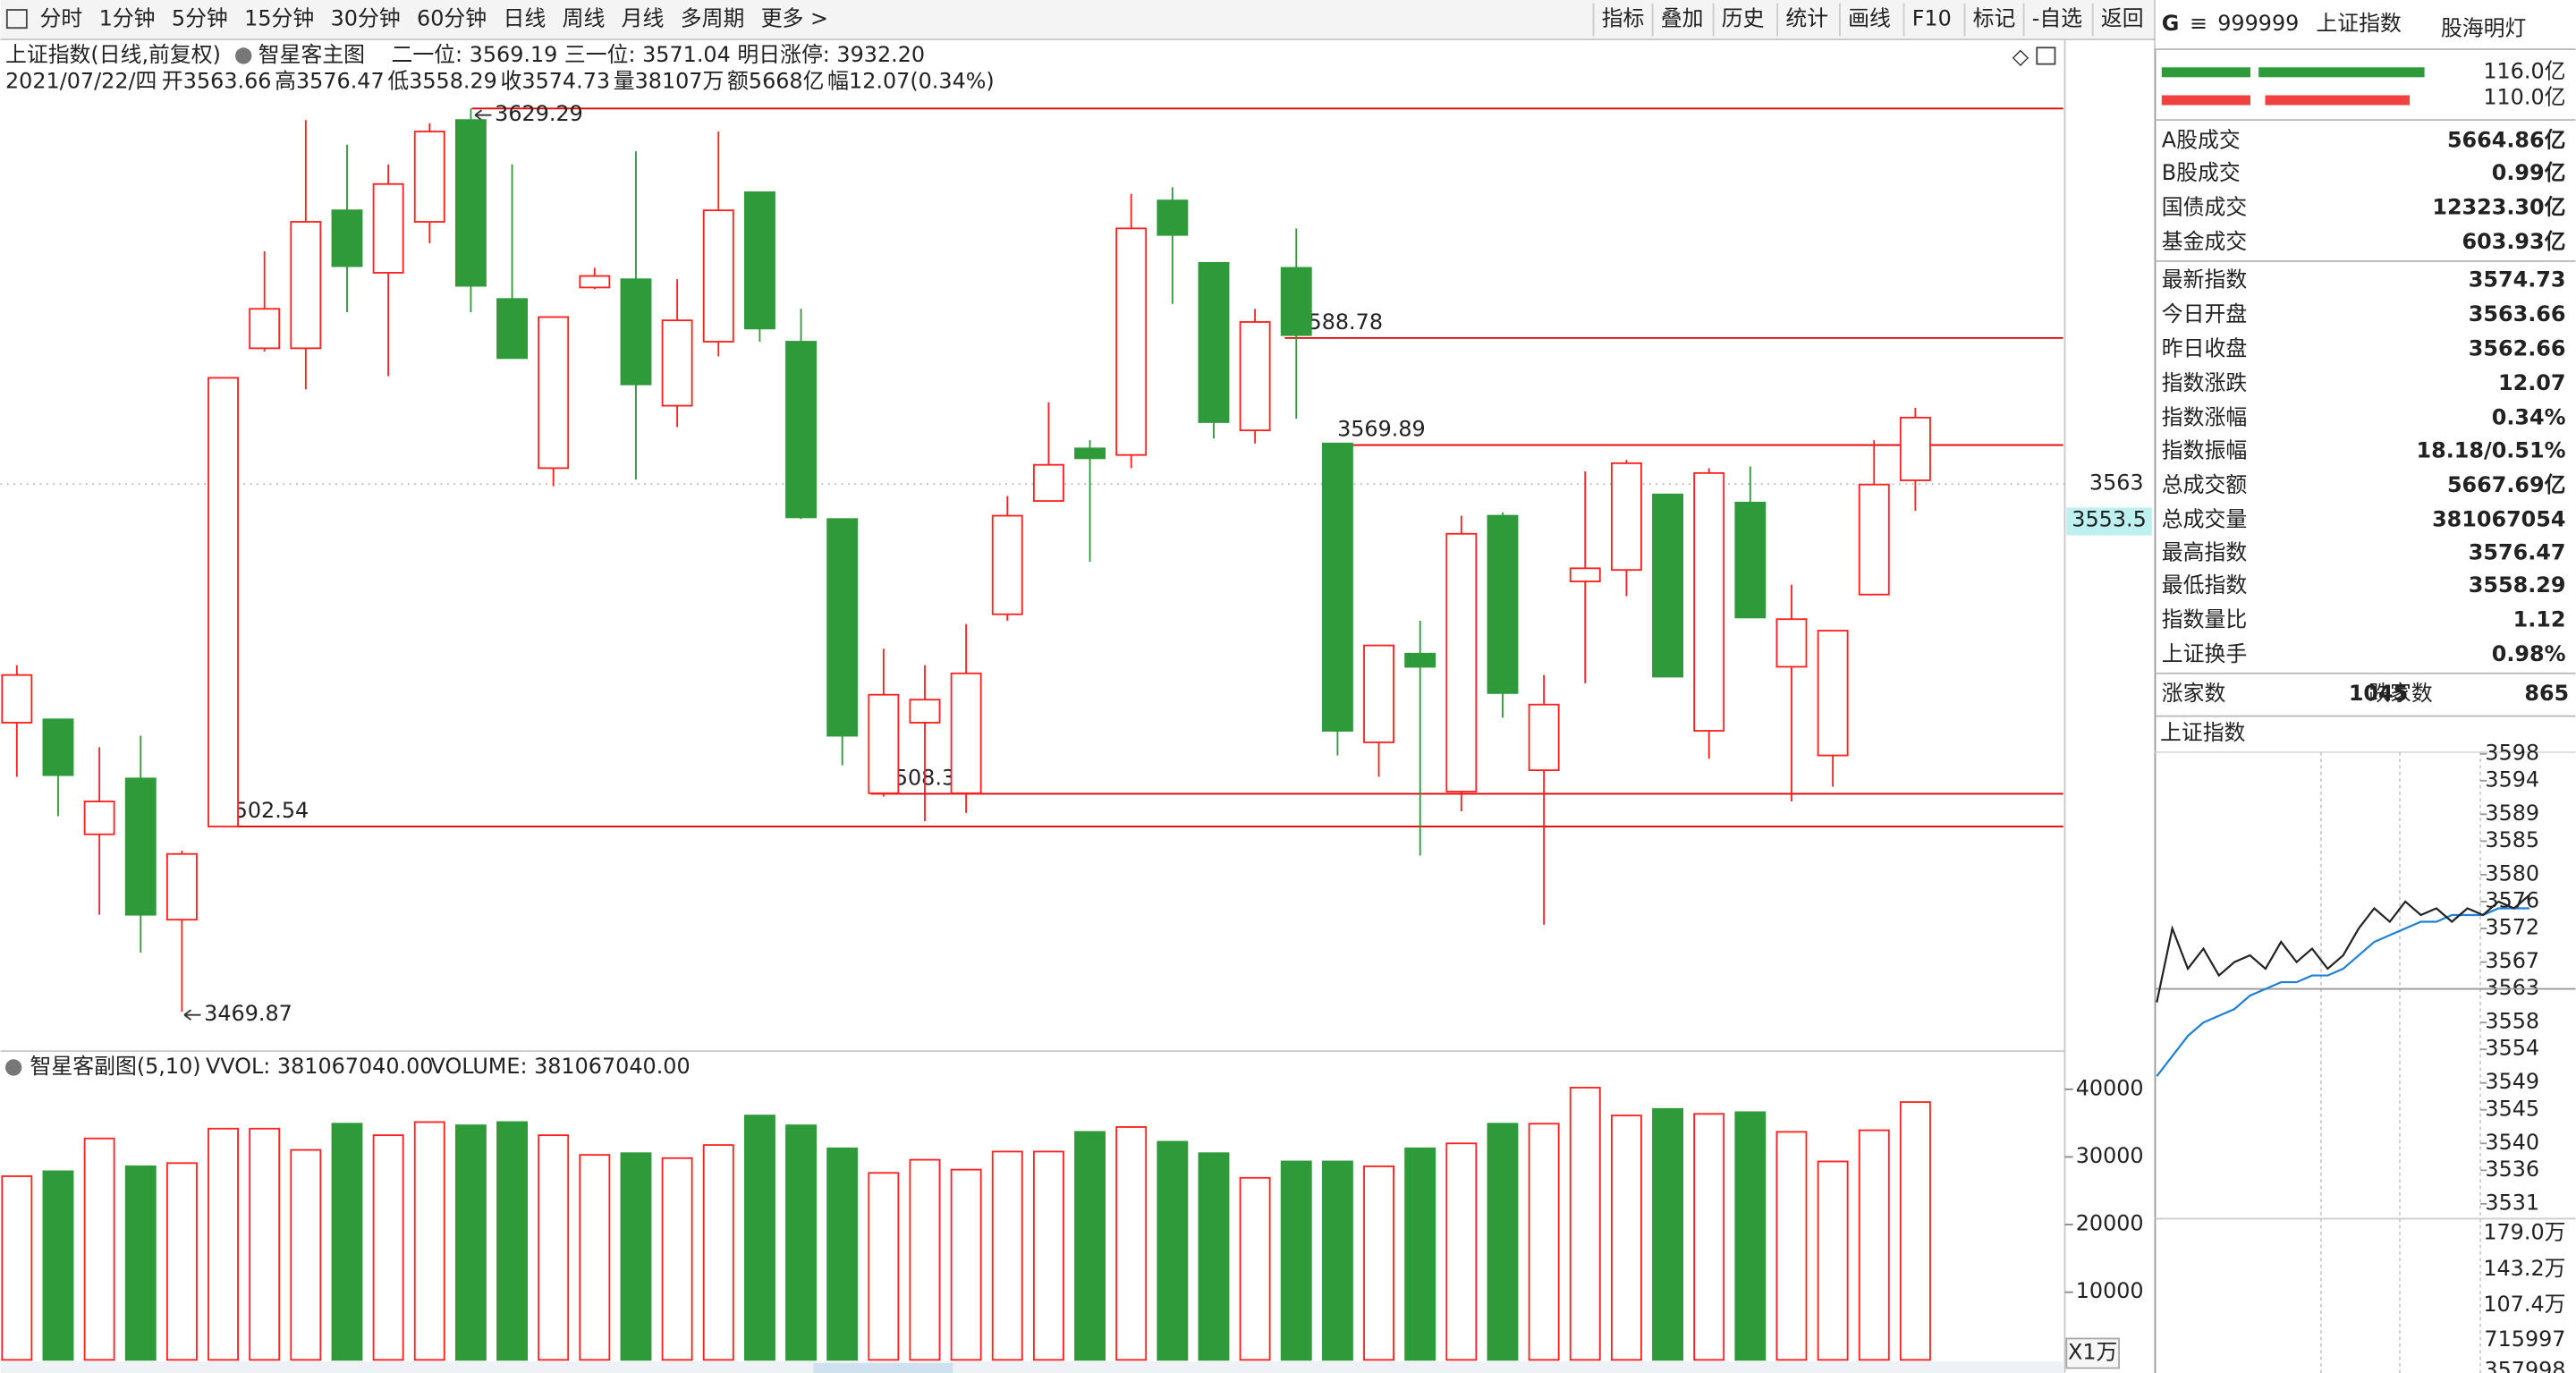 The height and width of the screenshot is (1373, 2576). What do you see at coordinates (2116, 483) in the screenshot?
I see `y-tick-label: 3563` at bounding box center [2116, 483].